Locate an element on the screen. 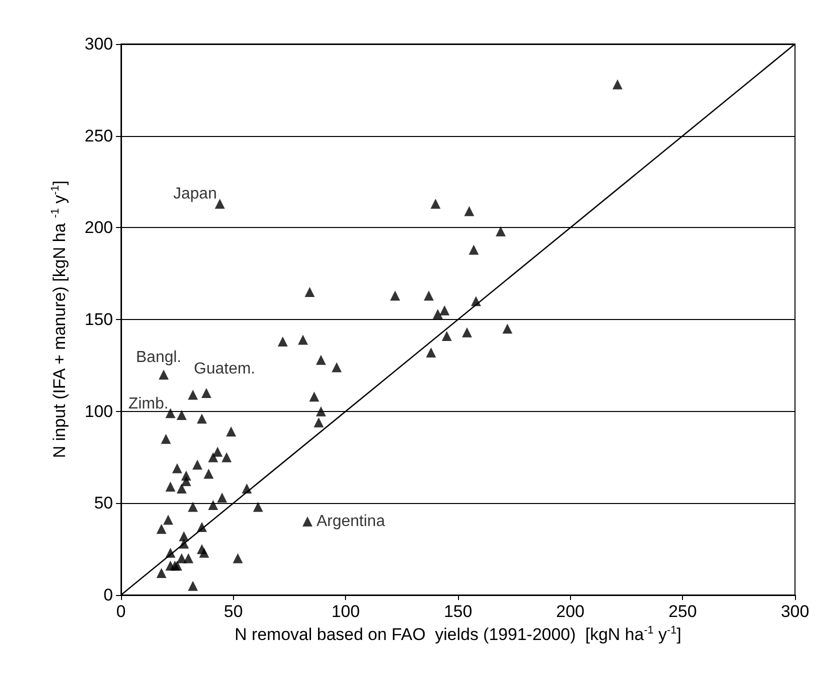  y-tick-label: 50 is located at coordinates (103, 503).